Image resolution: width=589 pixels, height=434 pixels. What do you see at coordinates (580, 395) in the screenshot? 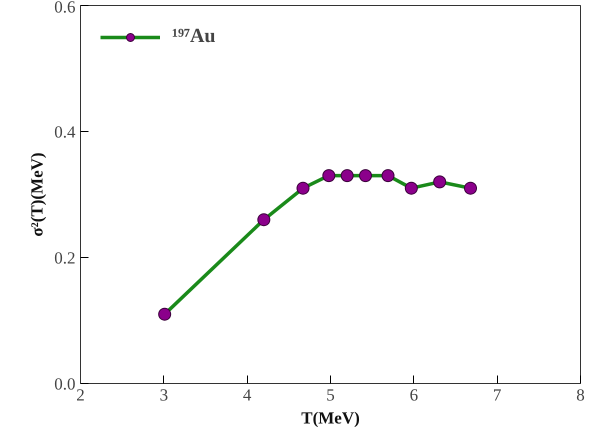
I see `x-tick-label: 8` at bounding box center [580, 395].